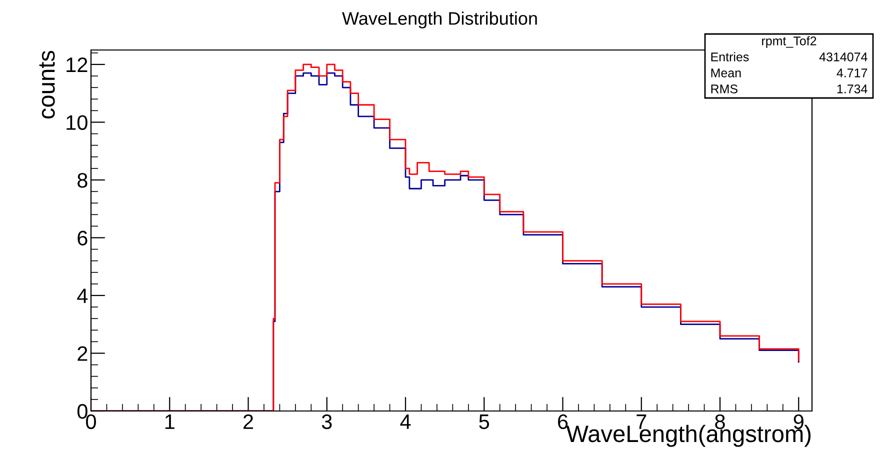  I want to click on x-tick-label: 3, so click(327, 422).